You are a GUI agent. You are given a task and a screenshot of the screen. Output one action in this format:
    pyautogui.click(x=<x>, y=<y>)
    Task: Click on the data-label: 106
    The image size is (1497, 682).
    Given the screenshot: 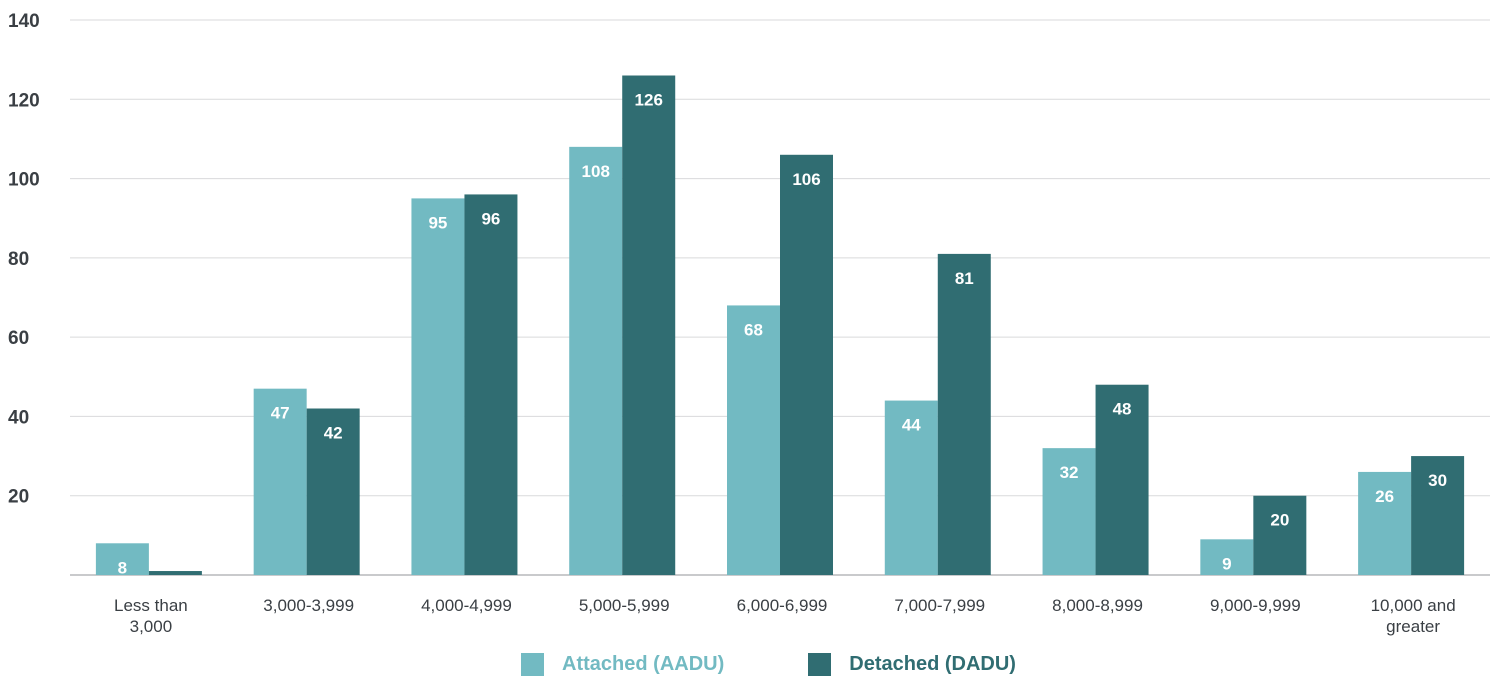 What is the action you would take?
    pyautogui.click(x=806, y=179)
    